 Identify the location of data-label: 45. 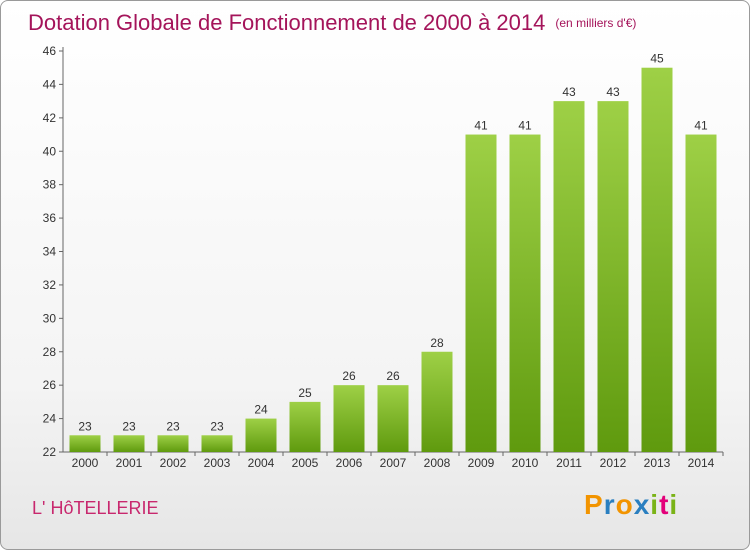
(657, 59).